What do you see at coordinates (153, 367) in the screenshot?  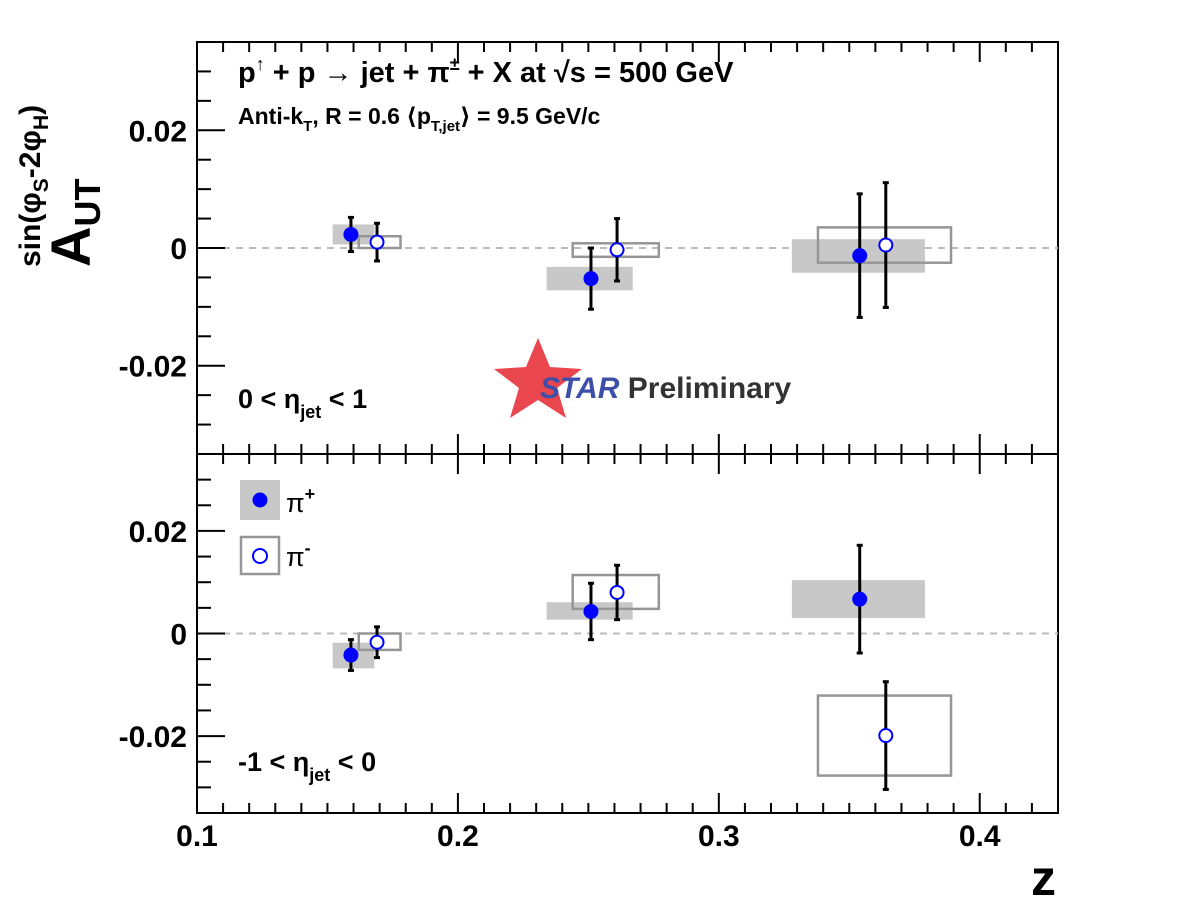 I see `y-tick-label-upper: -0.02` at bounding box center [153, 367].